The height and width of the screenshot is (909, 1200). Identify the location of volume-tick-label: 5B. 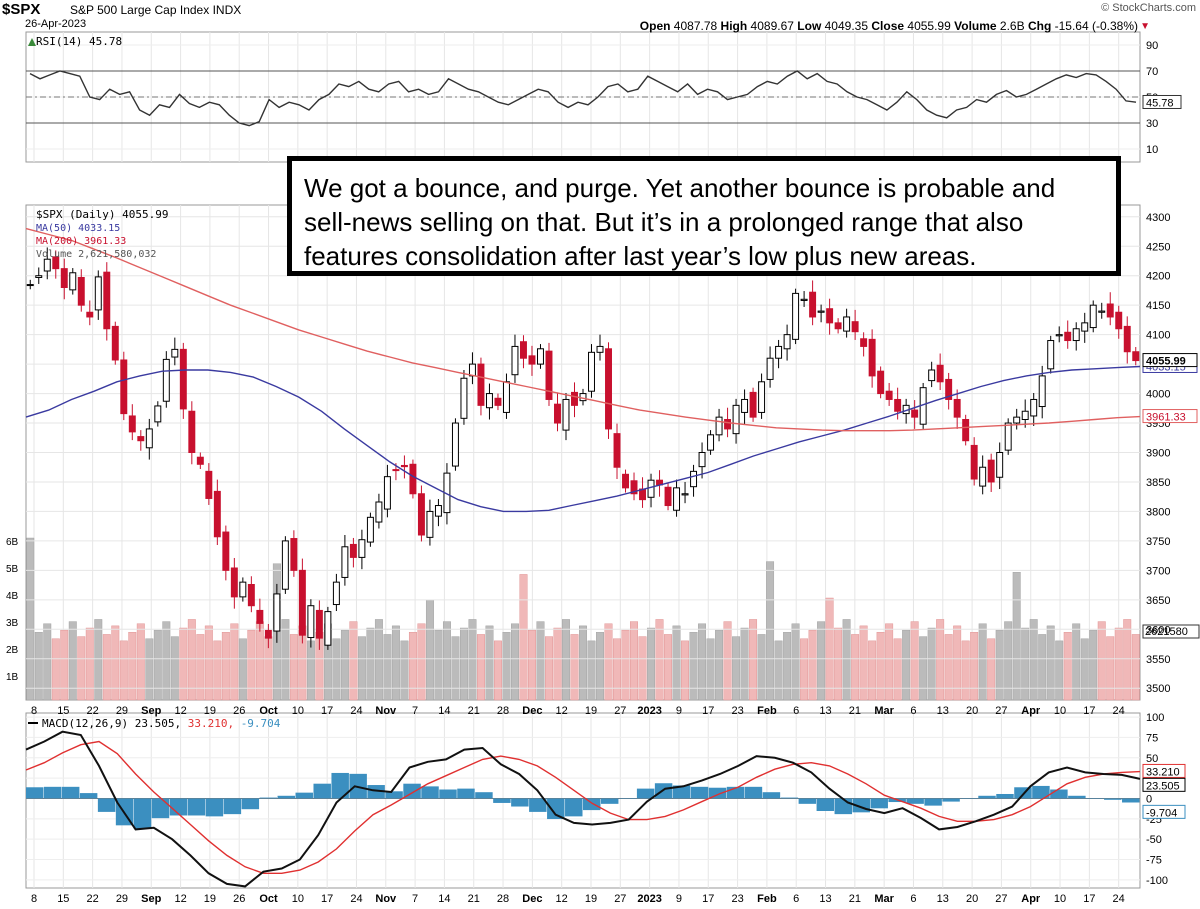
(12, 569).